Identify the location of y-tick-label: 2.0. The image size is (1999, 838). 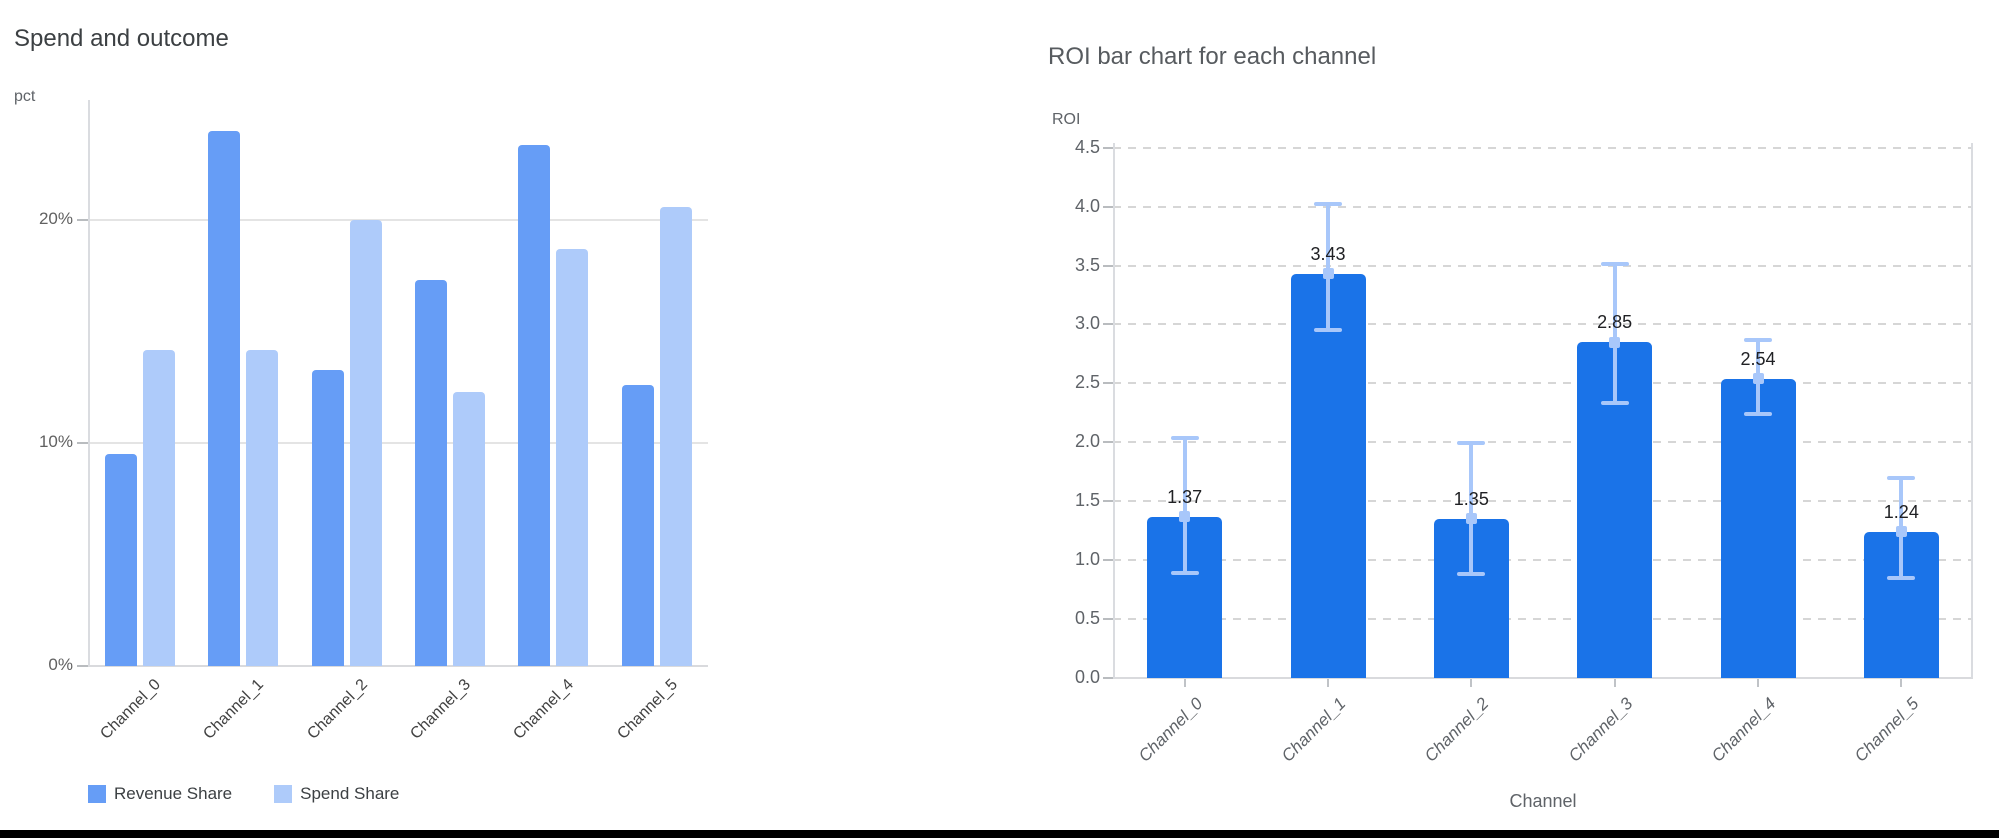
(1087, 441).